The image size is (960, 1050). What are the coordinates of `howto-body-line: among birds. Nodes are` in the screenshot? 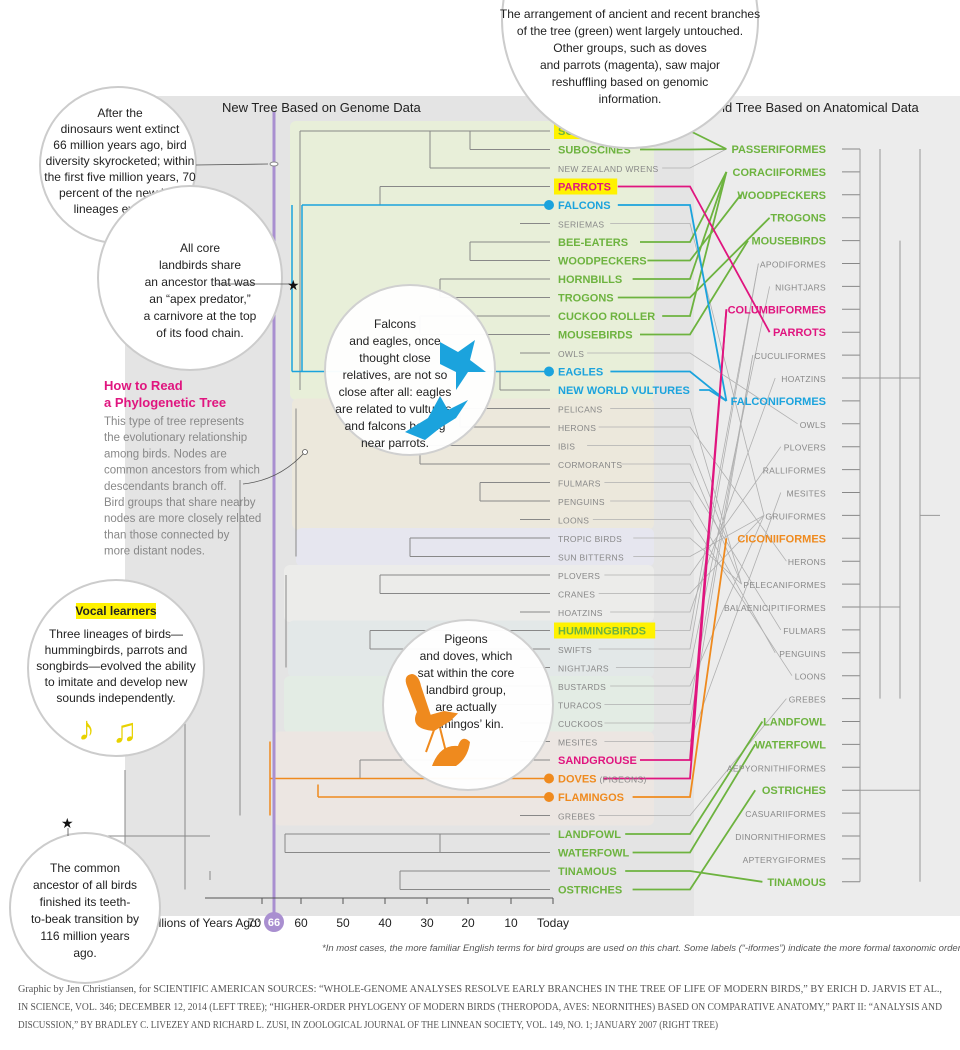 It's located at (165, 454).